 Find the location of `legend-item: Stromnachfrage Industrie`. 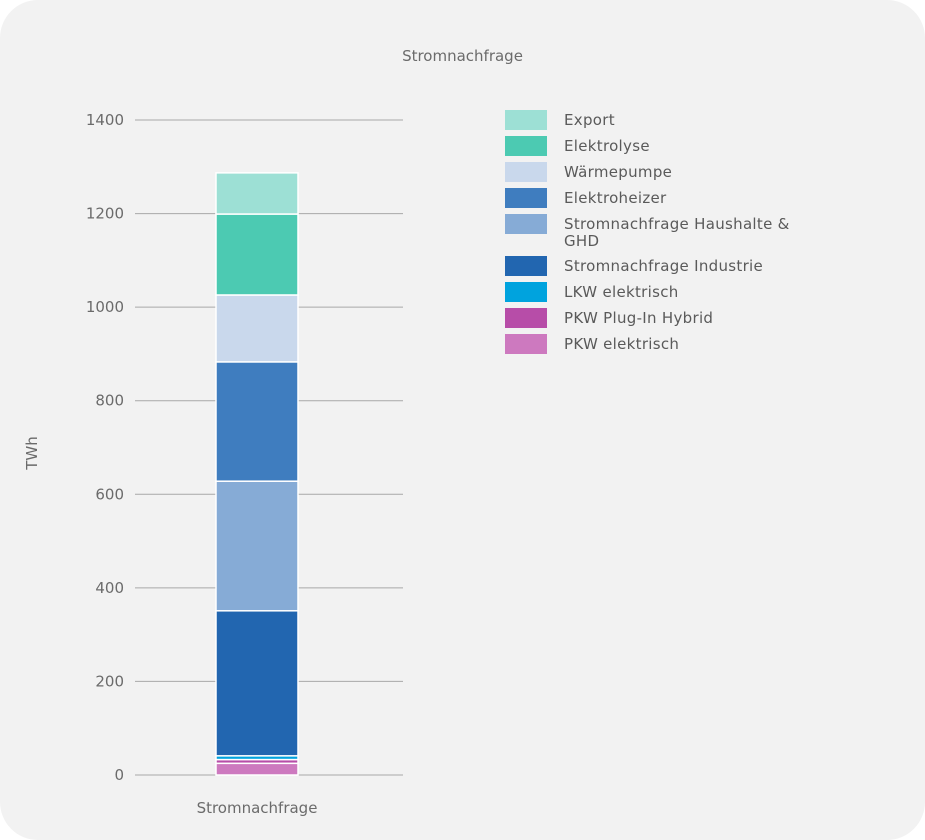

legend-item: Stromnachfrage Industrie is located at coordinates (665, 266).